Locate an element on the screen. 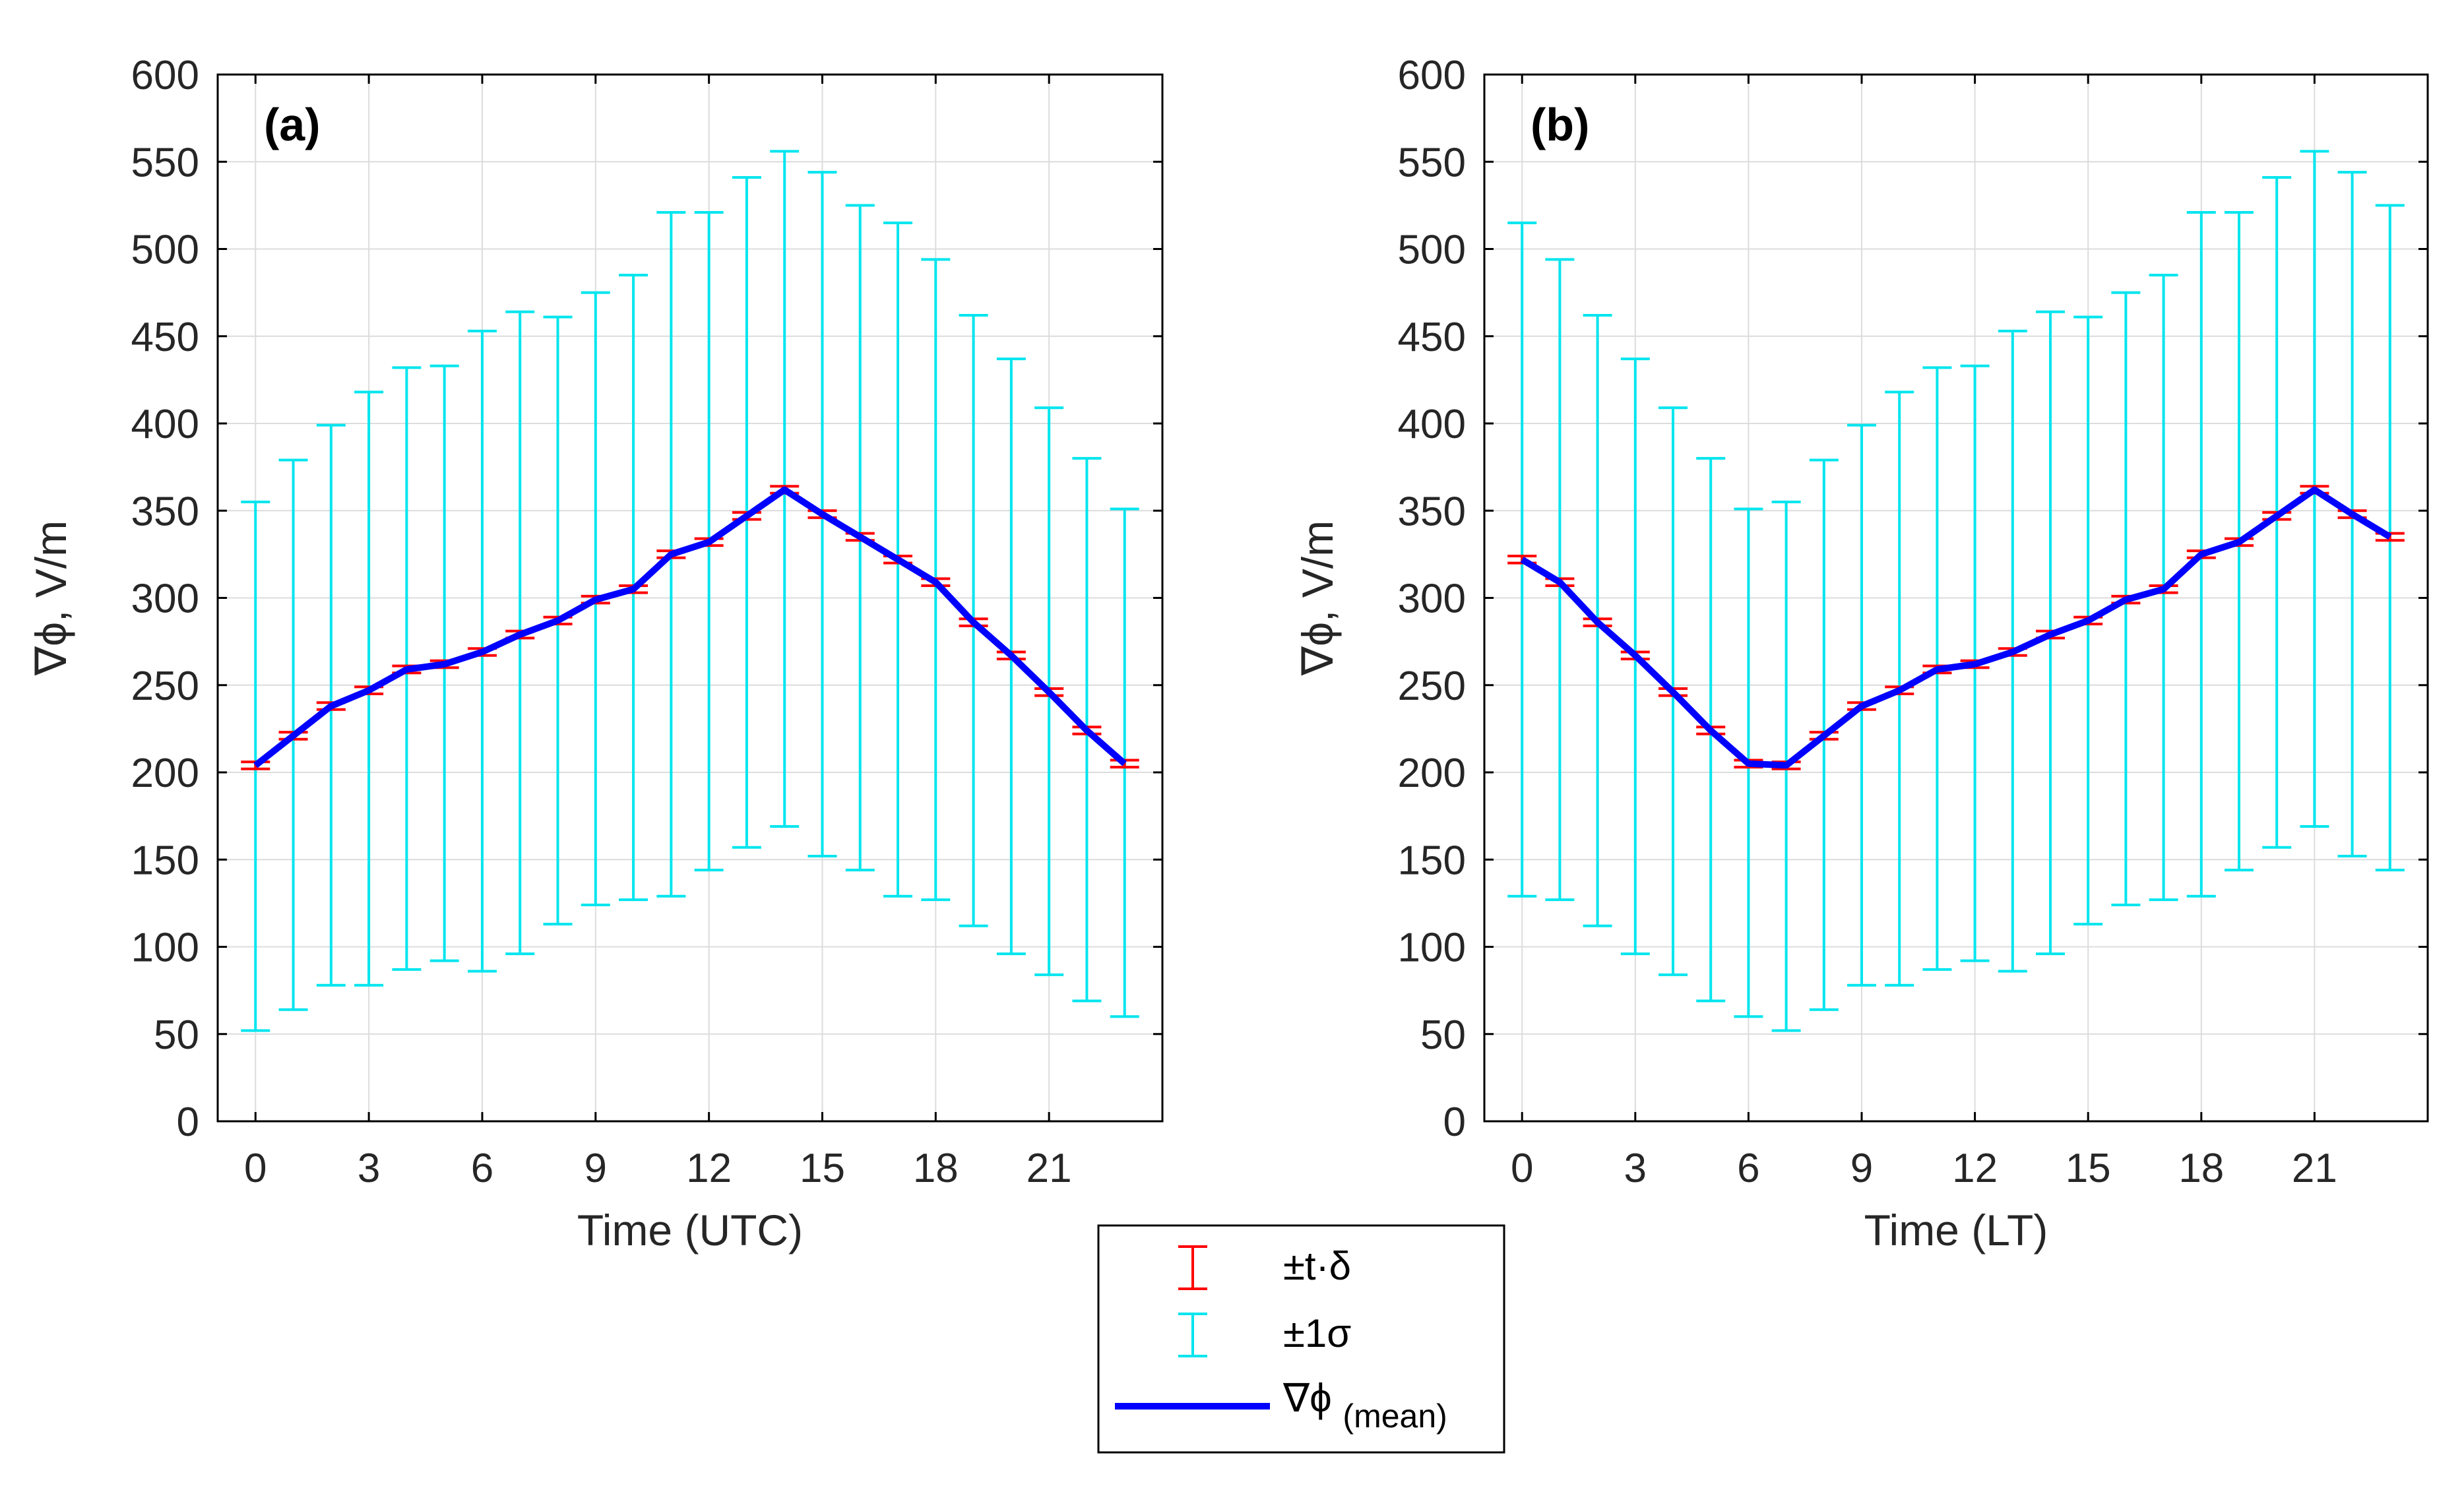 Image resolution: width=2464 pixels, height=1488 pixels. legend-sd-label: ±1σ is located at coordinates (1317, 1333).